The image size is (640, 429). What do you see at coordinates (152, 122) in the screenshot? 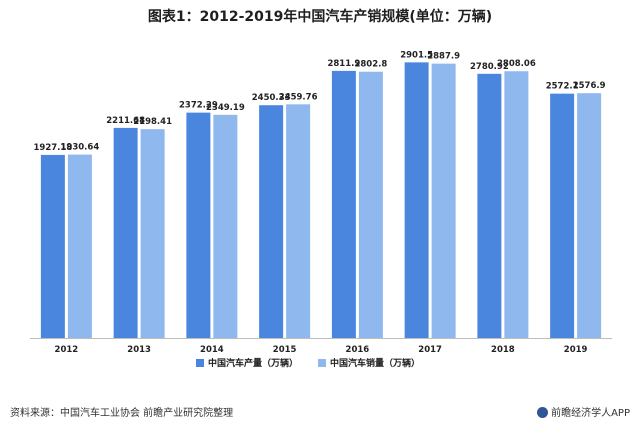
I see `data-label-sales-2013: 2198.41` at bounding box center [152, 122].